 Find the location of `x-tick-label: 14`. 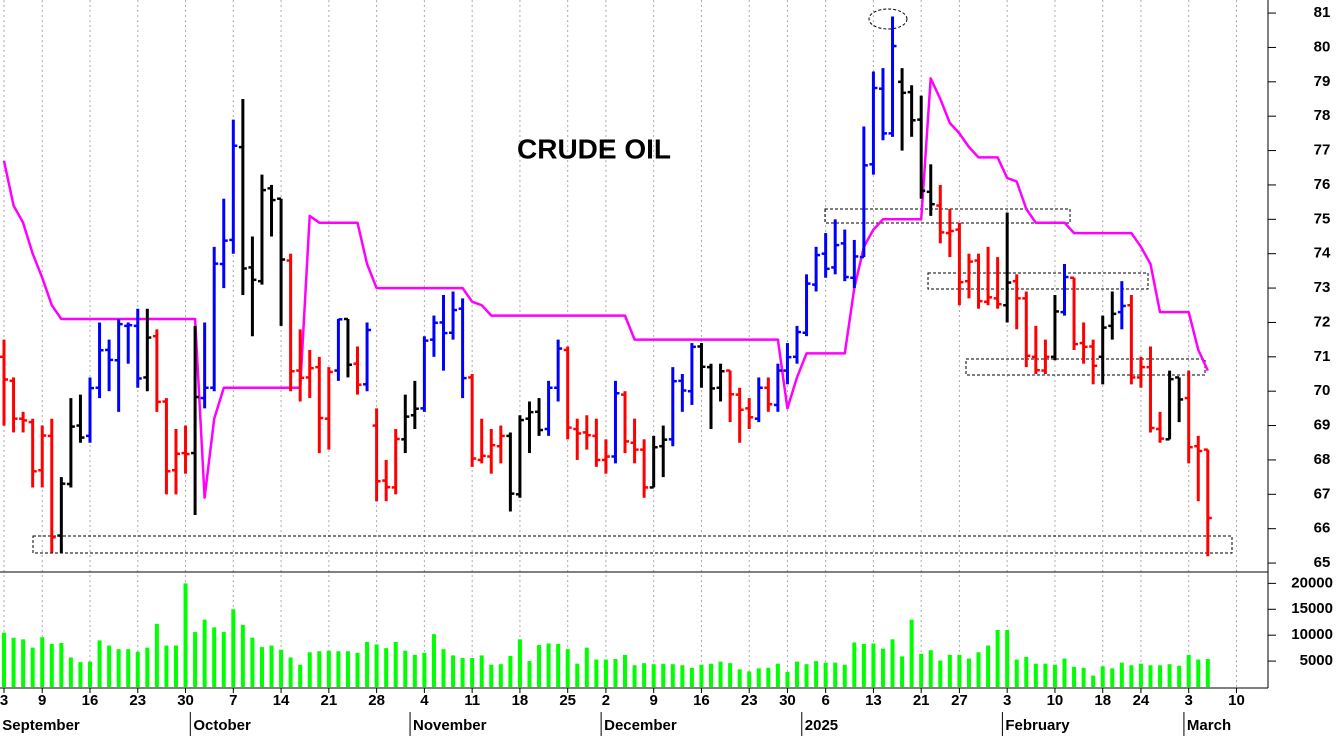

x-tick-label: 14 is located at coordinates (281, 700).